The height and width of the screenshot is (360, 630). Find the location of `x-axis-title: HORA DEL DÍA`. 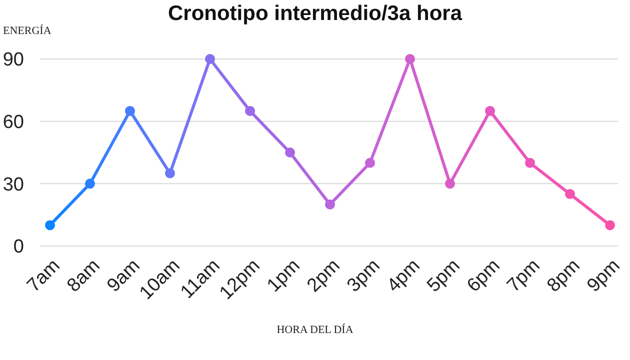

x-axis-title: HORA DEL DÍA is located at coordinates (315, 329).